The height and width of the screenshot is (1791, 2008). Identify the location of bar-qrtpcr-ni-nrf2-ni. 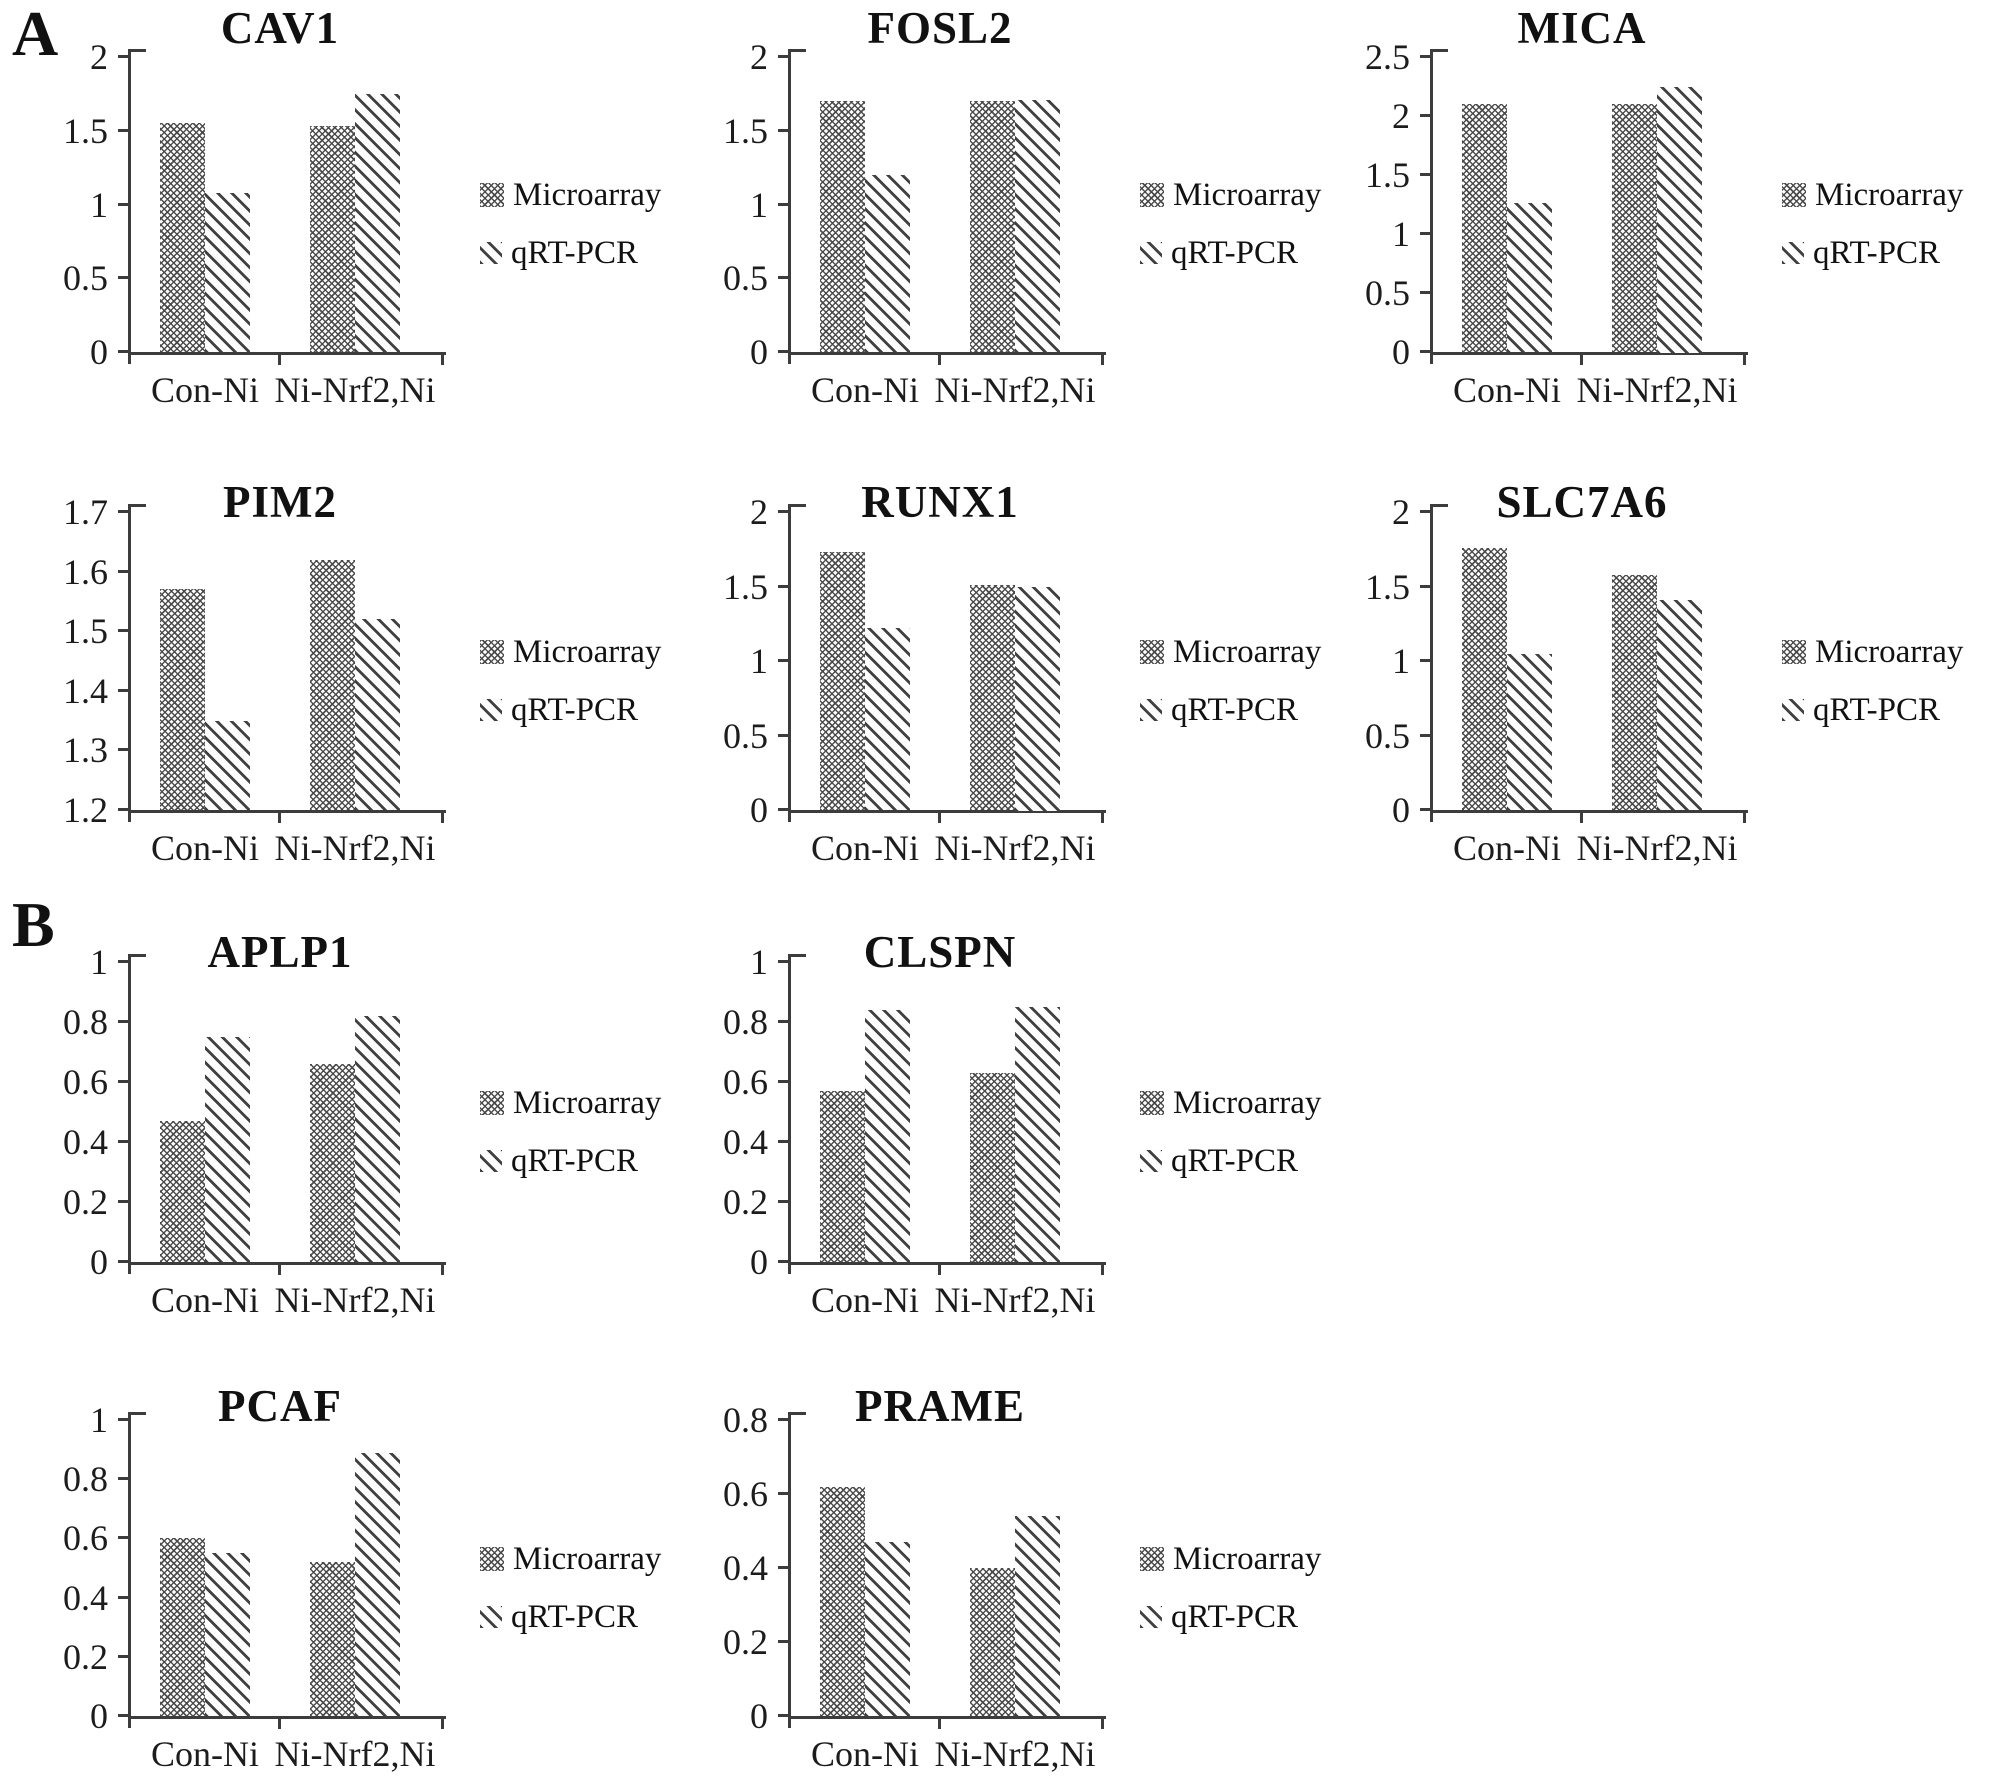
(377, 1139).